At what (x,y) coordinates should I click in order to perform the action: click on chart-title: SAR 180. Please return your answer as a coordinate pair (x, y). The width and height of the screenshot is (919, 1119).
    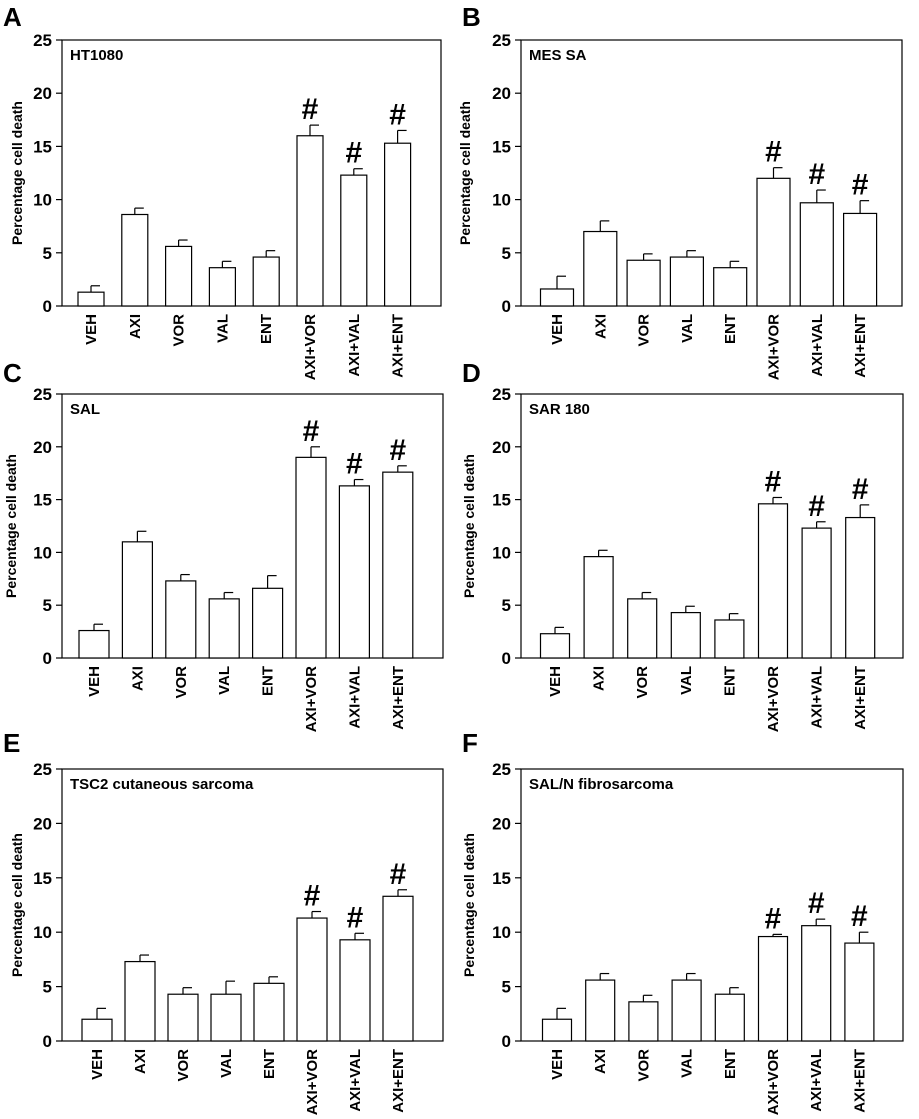
    Looking at the image, I should click on (559, 409).